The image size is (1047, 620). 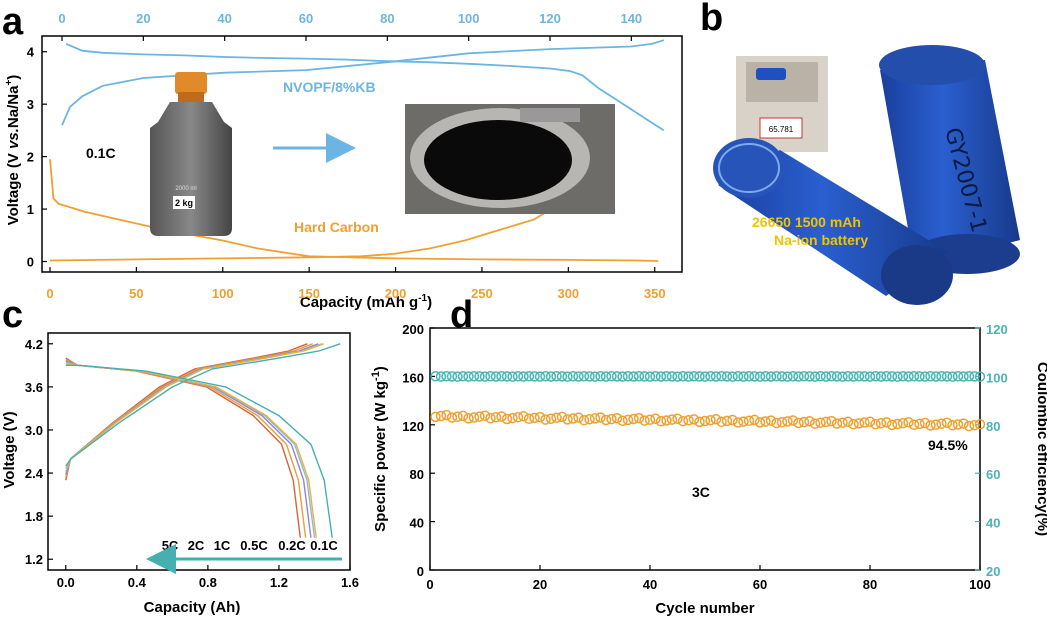 What do you see at coordinates (821, 240) in the screenshot?
I see `cell-text-line2: Na-ion battery` at bounding box center [821, 240].